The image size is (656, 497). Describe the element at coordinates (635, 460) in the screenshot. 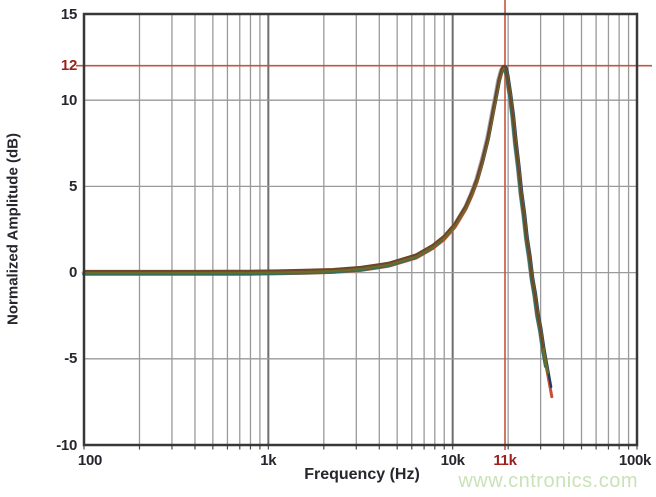

I see `x-tick-label: 100k` at that location.